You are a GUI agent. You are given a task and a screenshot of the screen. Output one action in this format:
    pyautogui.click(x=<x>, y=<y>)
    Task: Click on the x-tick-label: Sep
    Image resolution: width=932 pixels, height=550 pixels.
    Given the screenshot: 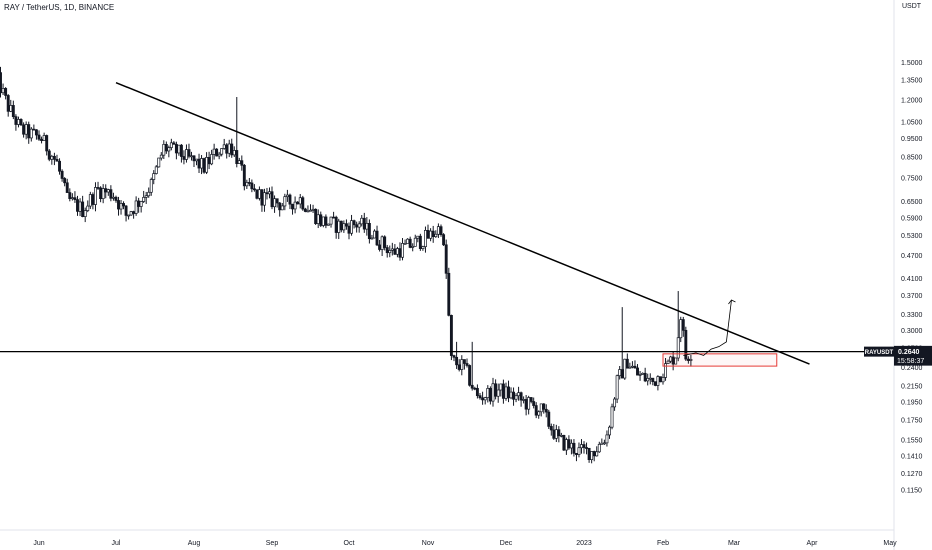 What is the action you would take?
    pyautogui.click(x=272, y=543)
    